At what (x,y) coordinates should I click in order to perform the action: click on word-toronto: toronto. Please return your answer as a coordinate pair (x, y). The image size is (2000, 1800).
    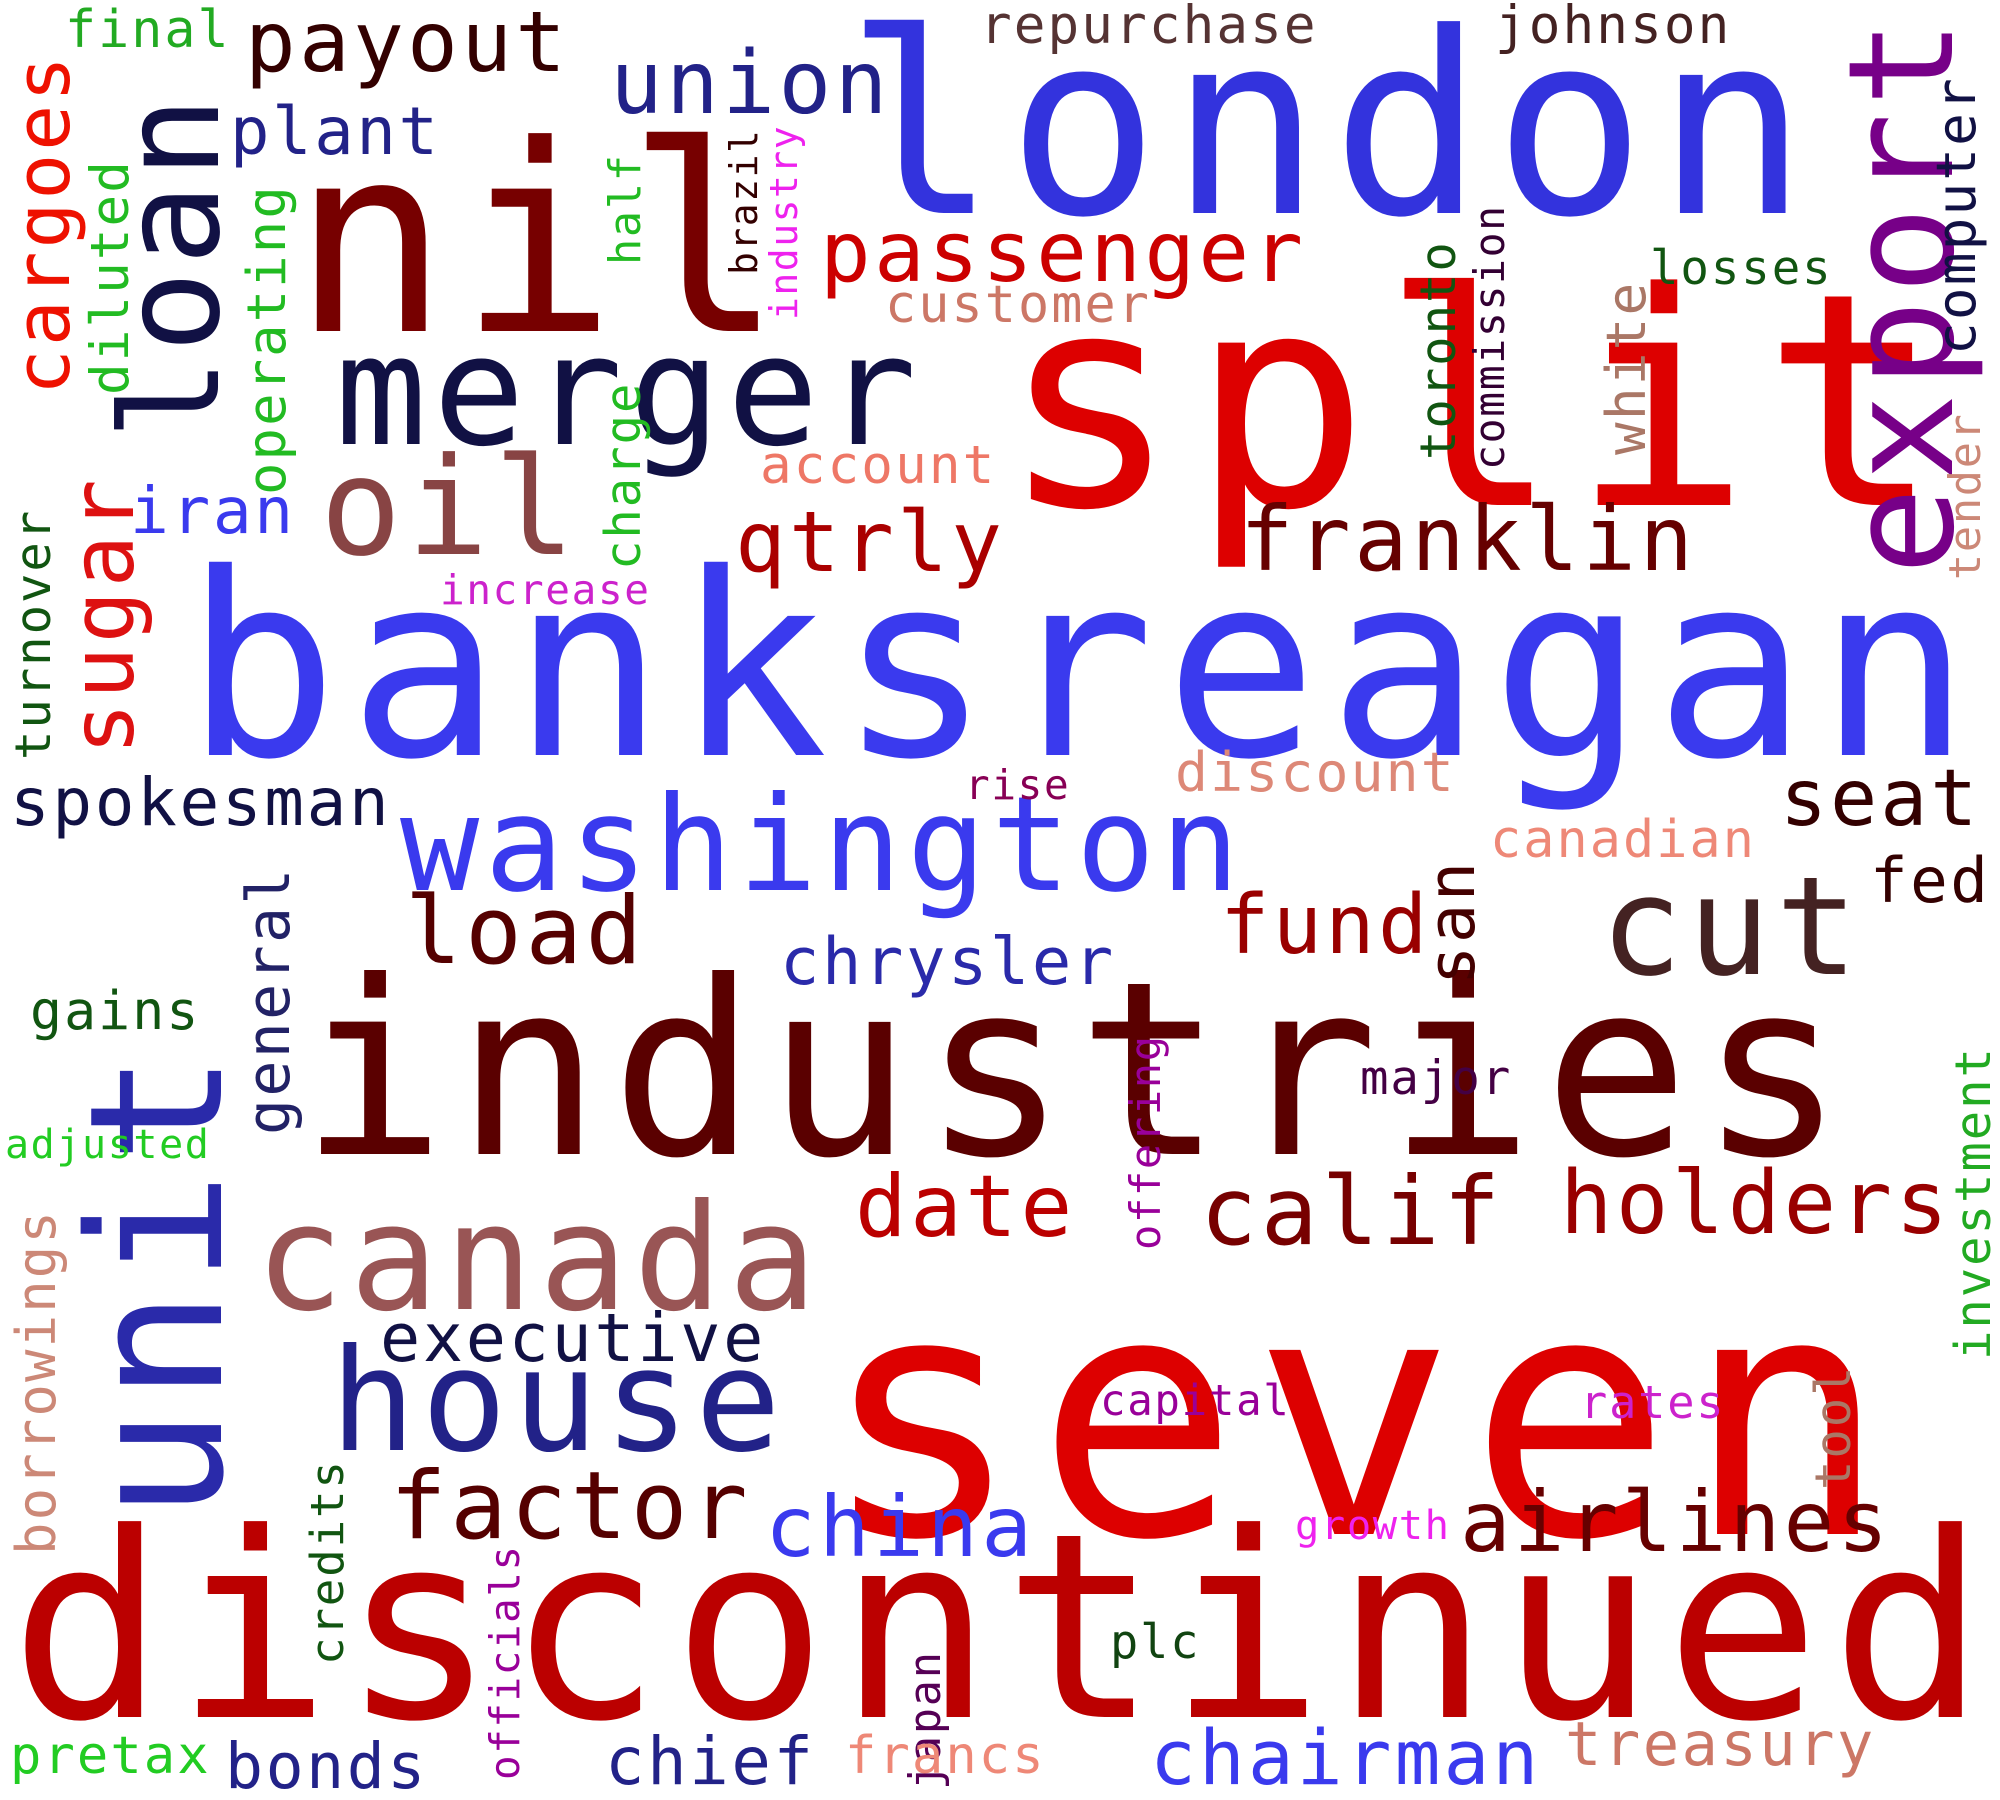
    Looking at the image, I should click on (1438, 350).